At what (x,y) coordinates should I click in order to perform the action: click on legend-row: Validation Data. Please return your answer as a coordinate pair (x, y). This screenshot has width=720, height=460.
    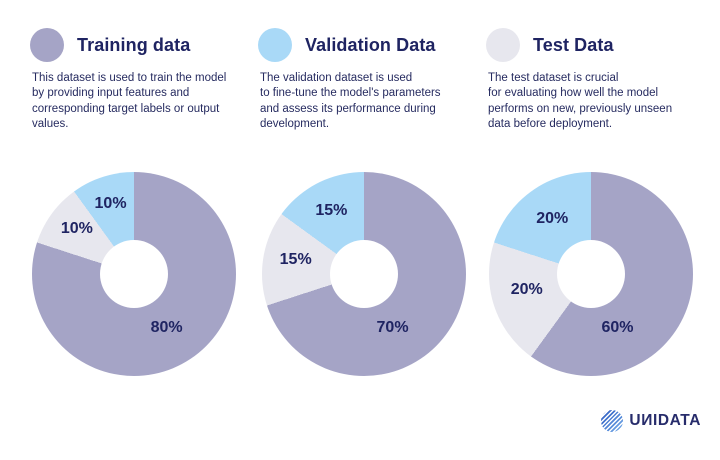
    Looking at the image, I should click on (372, 45).